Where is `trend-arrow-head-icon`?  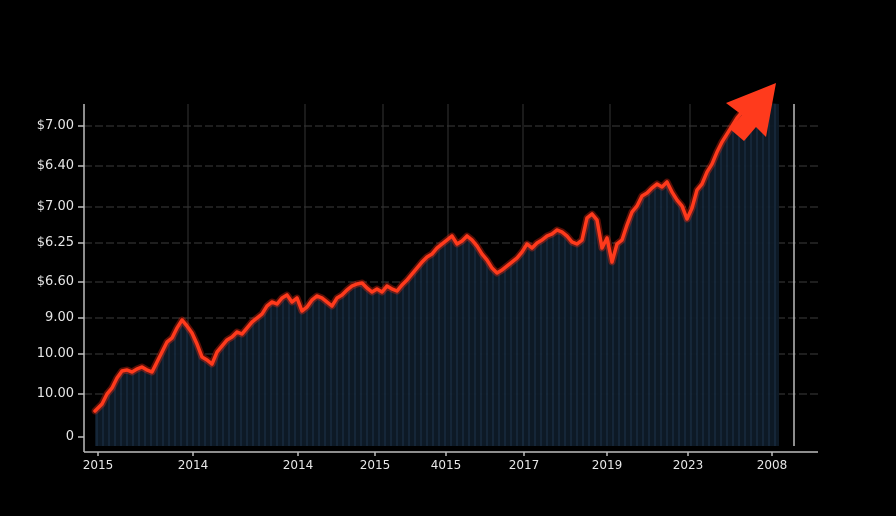 trend-arrow-head-icon is located at coordinates (751, 112).